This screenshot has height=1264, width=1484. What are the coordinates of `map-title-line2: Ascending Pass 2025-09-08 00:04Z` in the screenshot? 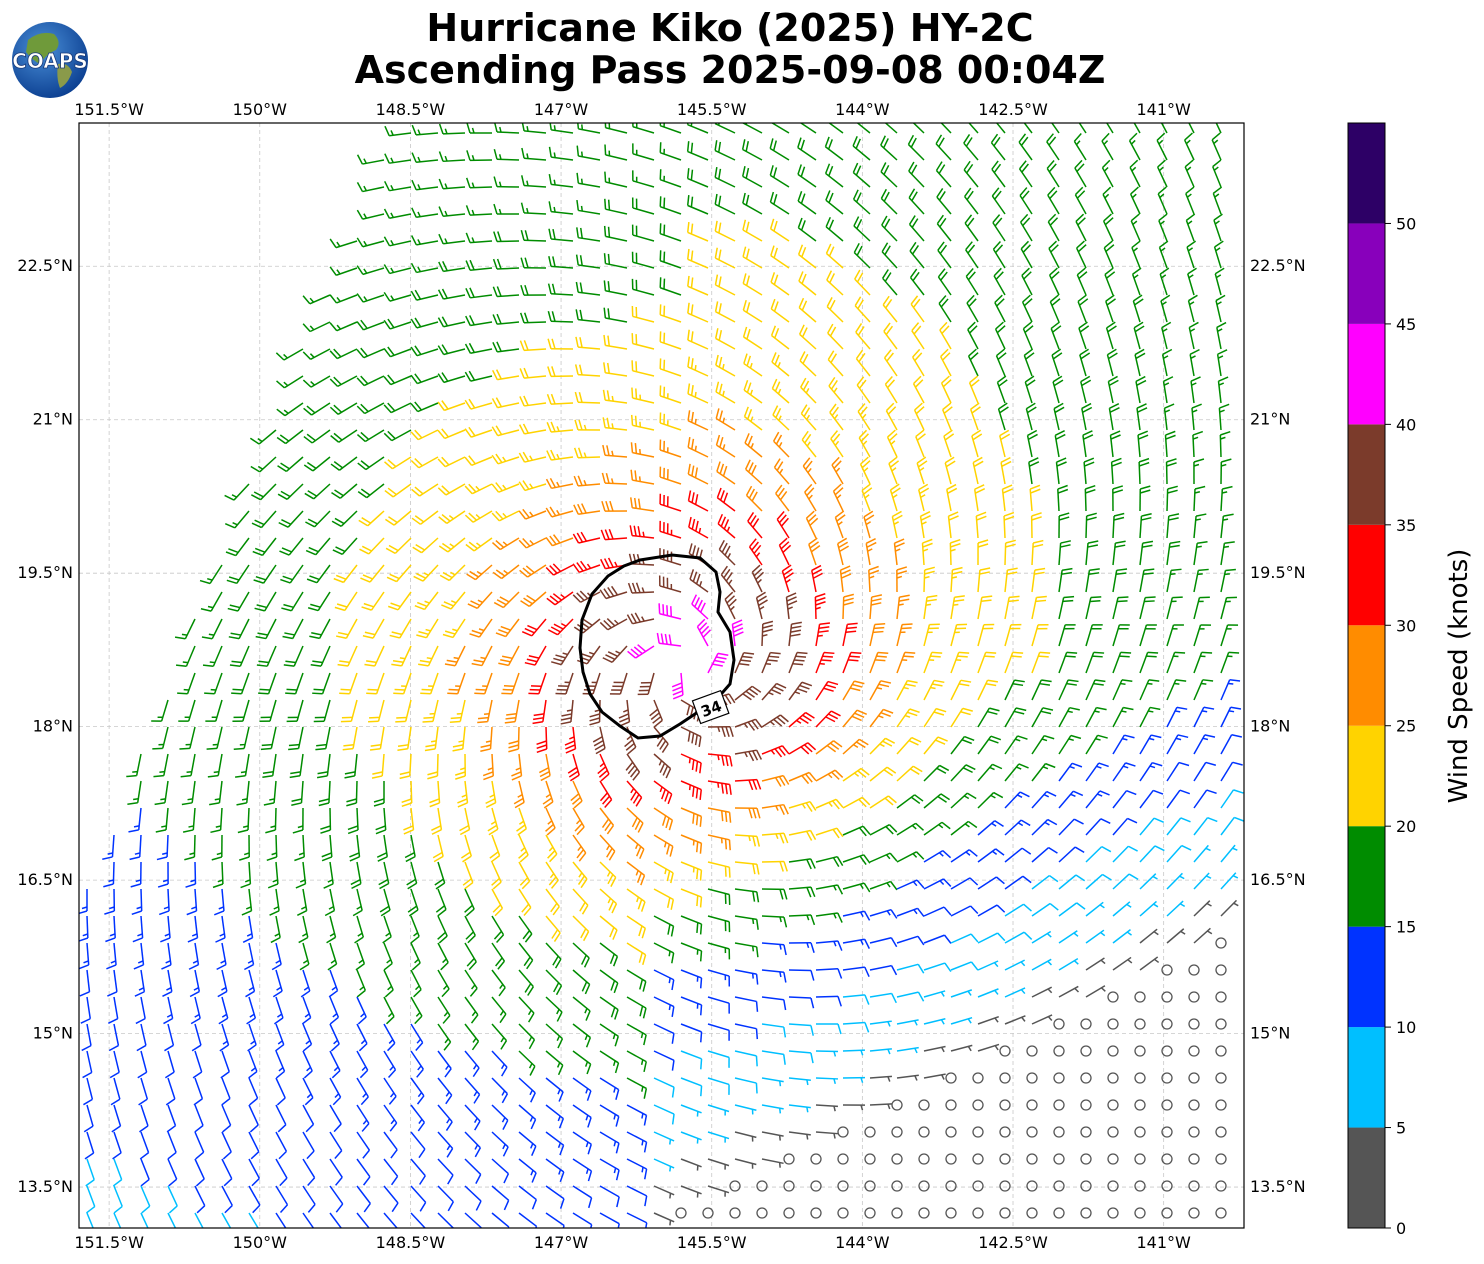 It's located at (730, 70).